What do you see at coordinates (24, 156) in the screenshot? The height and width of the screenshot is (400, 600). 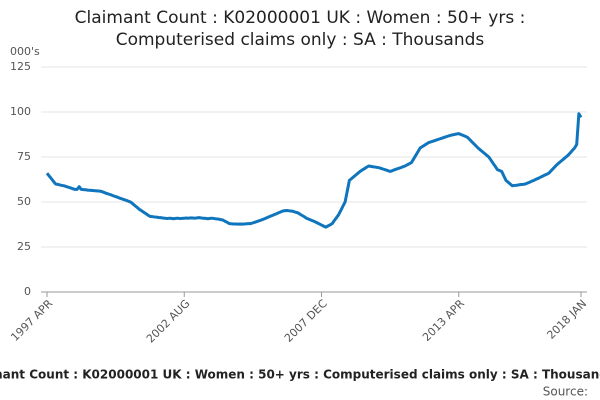 I see `y-tick-label: 75` at bounding box center [24, 156].